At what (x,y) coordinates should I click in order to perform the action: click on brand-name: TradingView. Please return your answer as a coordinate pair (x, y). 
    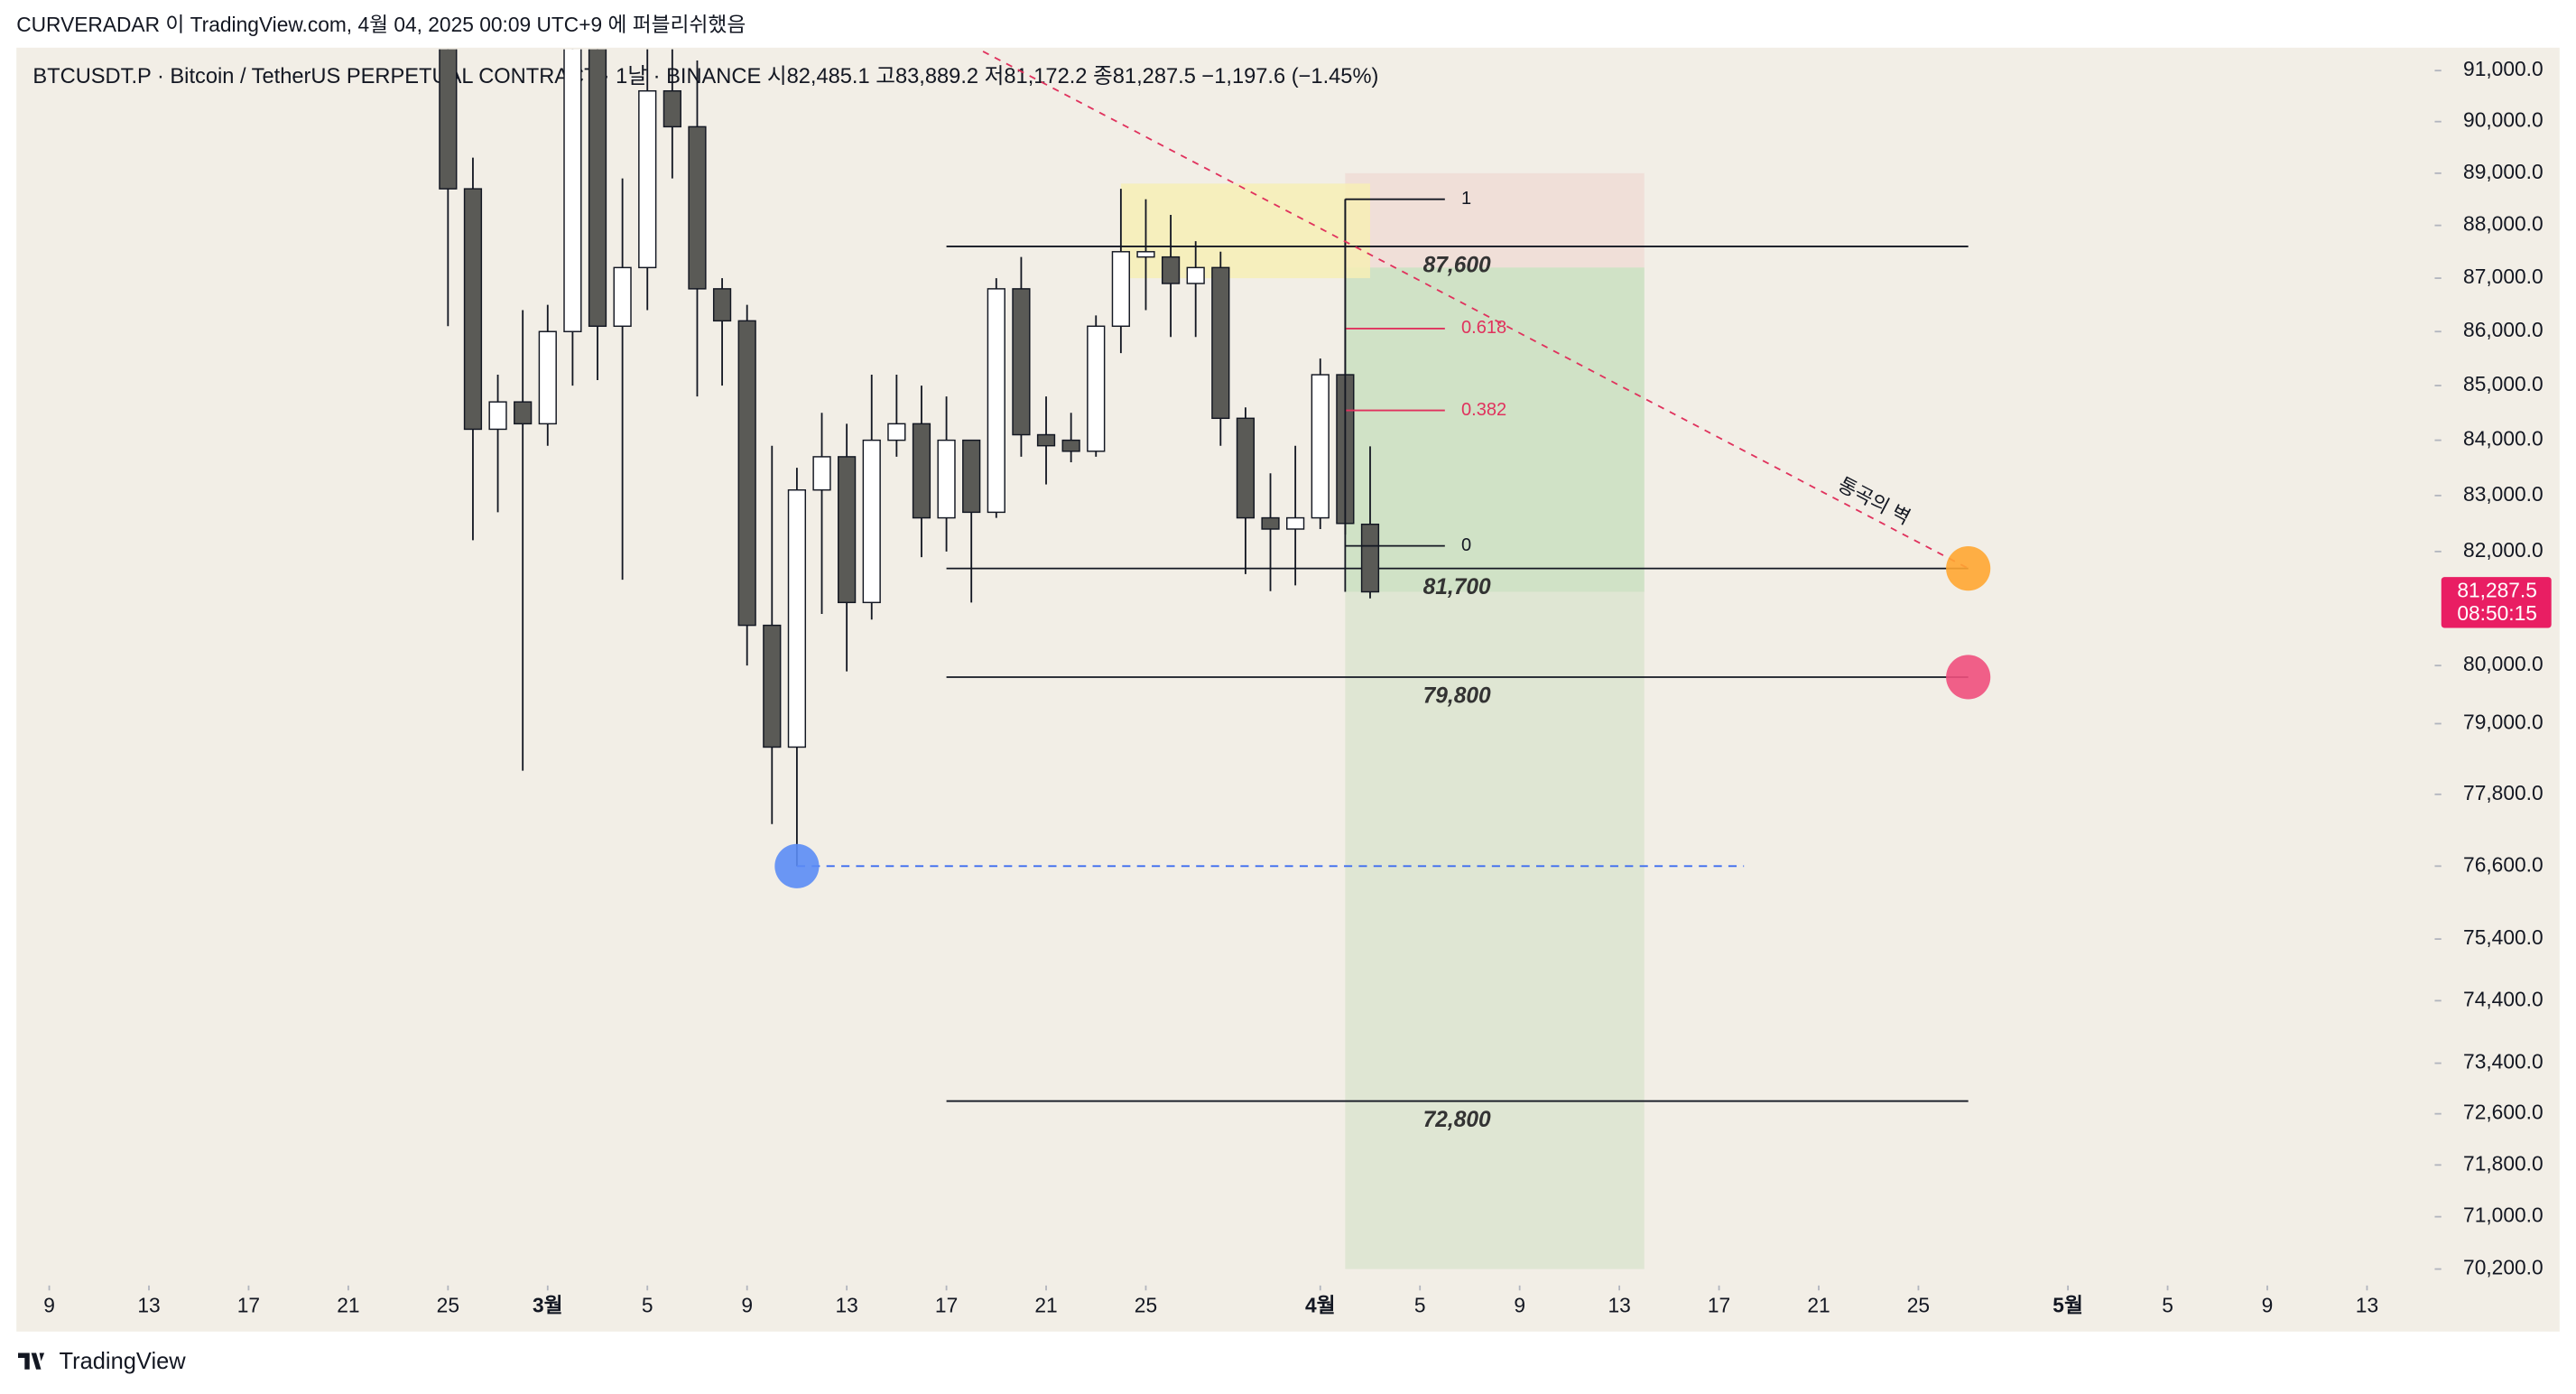
    Looking at the image, I should click on (124, 1361).